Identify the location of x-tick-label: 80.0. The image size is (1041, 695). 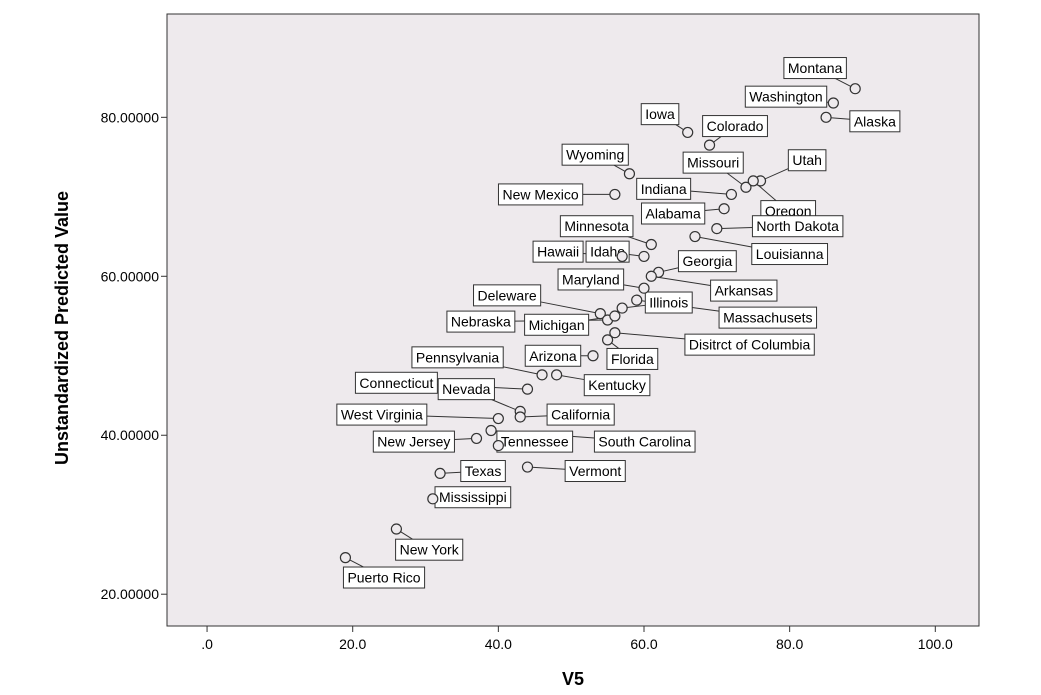
(789, 644).